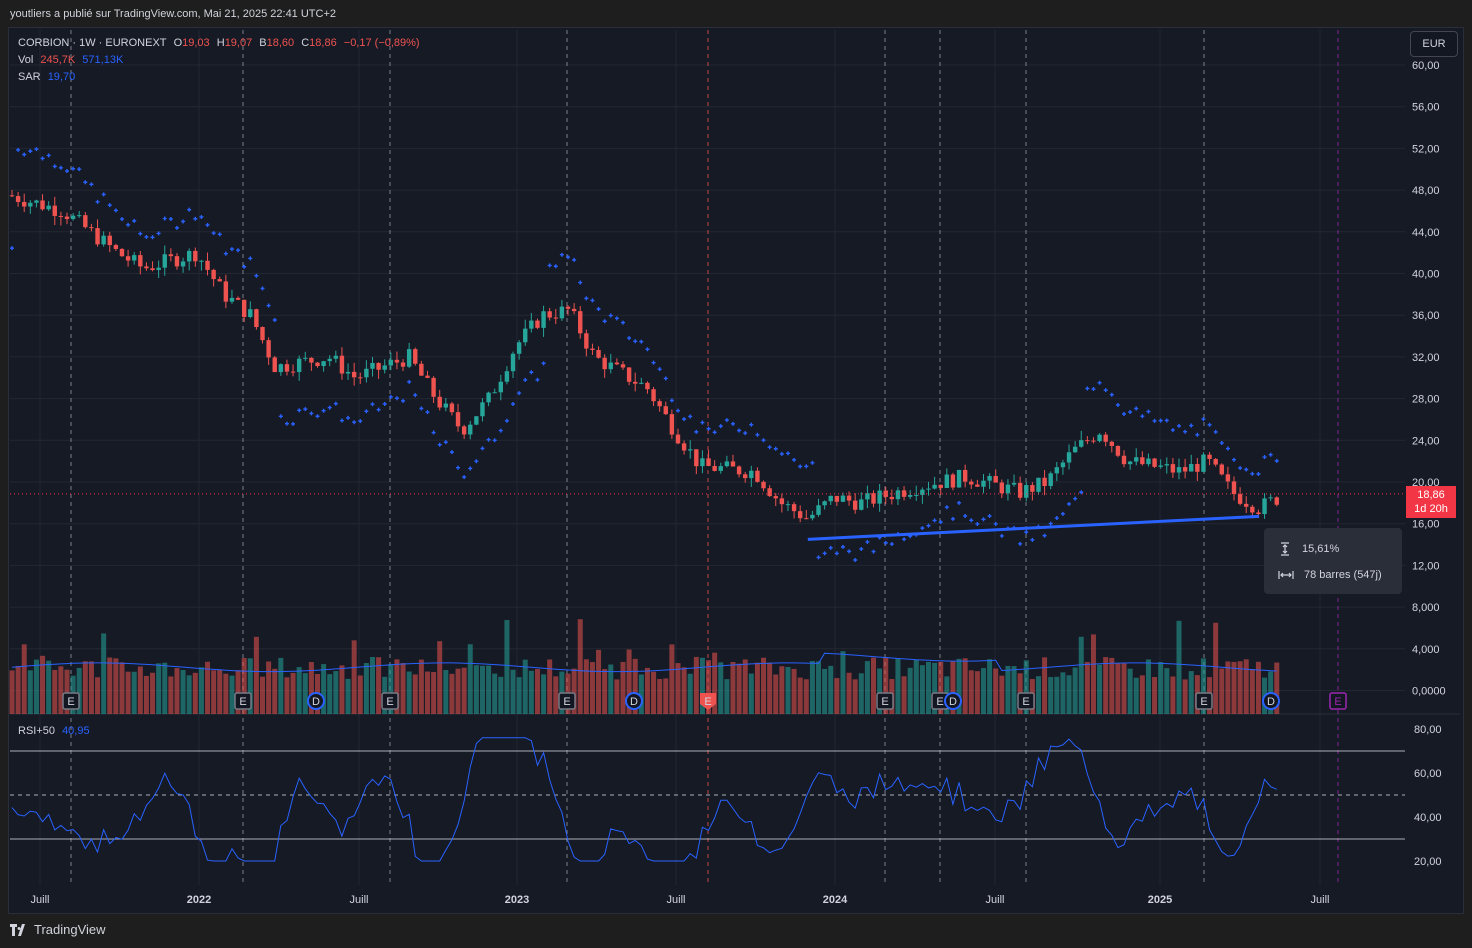 The width and height of the screenshot is (1472, 948). Describe the element at coordinates (323, 43) in the screenshot. I see `close-value: 18,86` at that location.